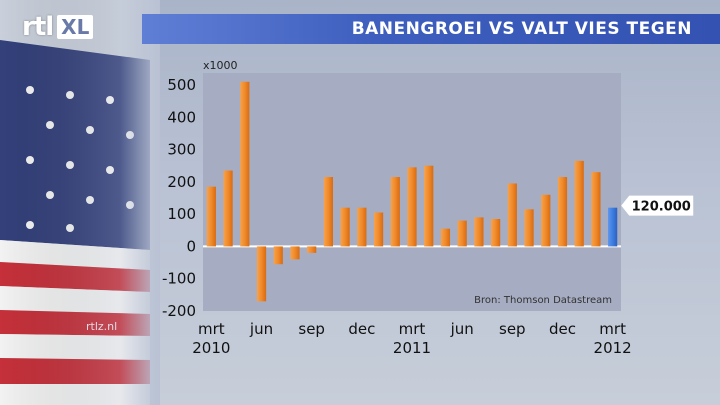  Describe the element at coordinates (521, 29) in the screenshot. I see `page-title: BANENGROEI VS VALT VIES TEGEN` at that location.